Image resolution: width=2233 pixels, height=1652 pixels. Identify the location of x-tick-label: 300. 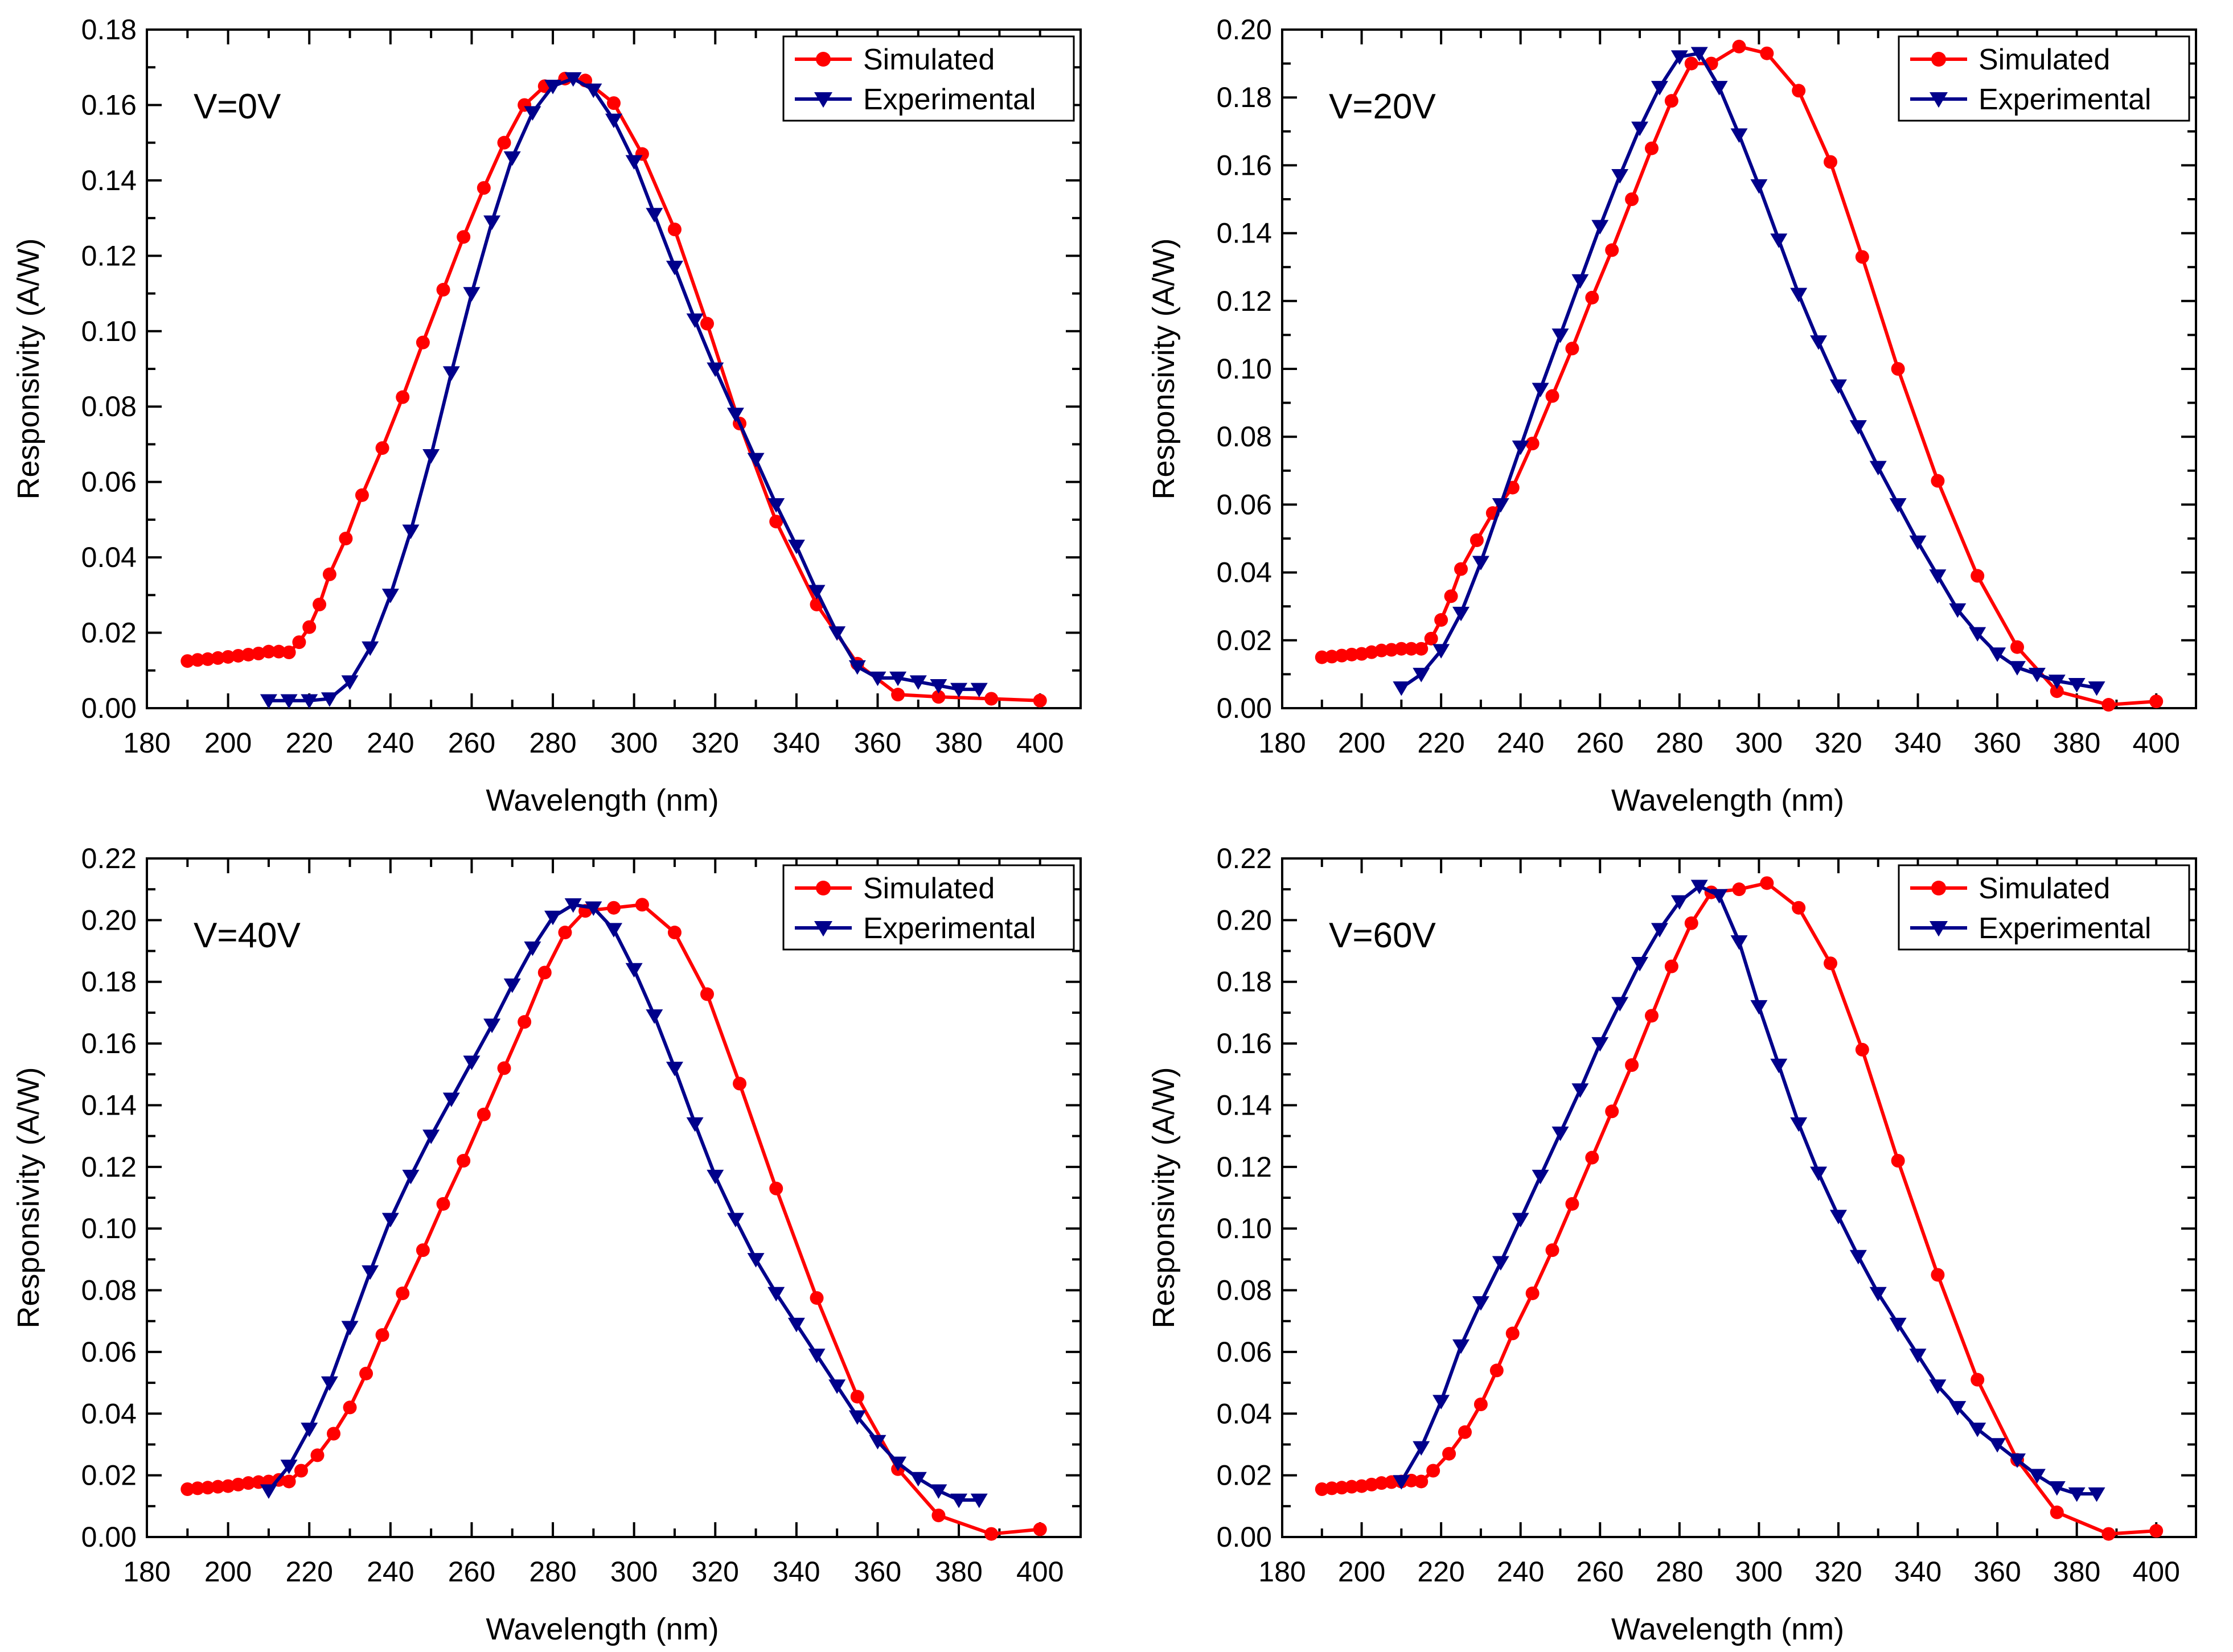
(1759, 743).